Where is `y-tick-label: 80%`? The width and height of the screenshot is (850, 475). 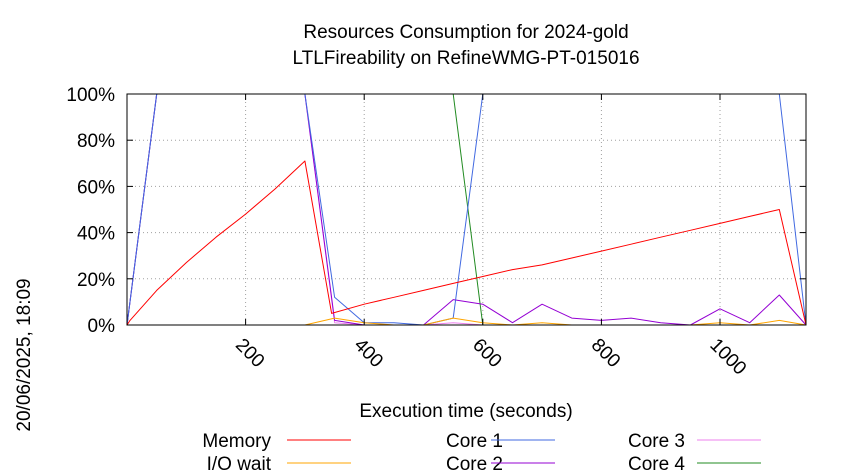
y-tick-label: 80% is located at coordinates (96, 141).